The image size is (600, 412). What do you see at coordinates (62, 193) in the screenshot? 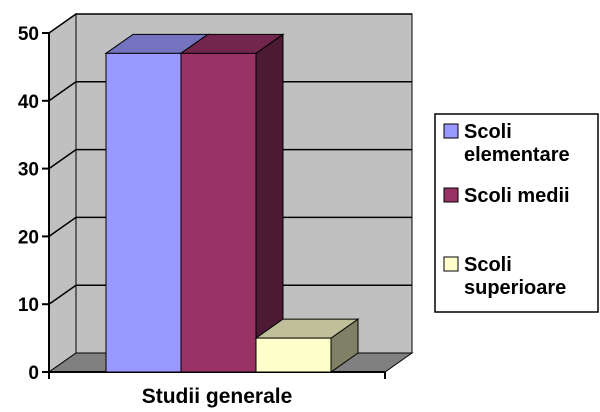
I see `side-wall` at bounding box center [62, 193].